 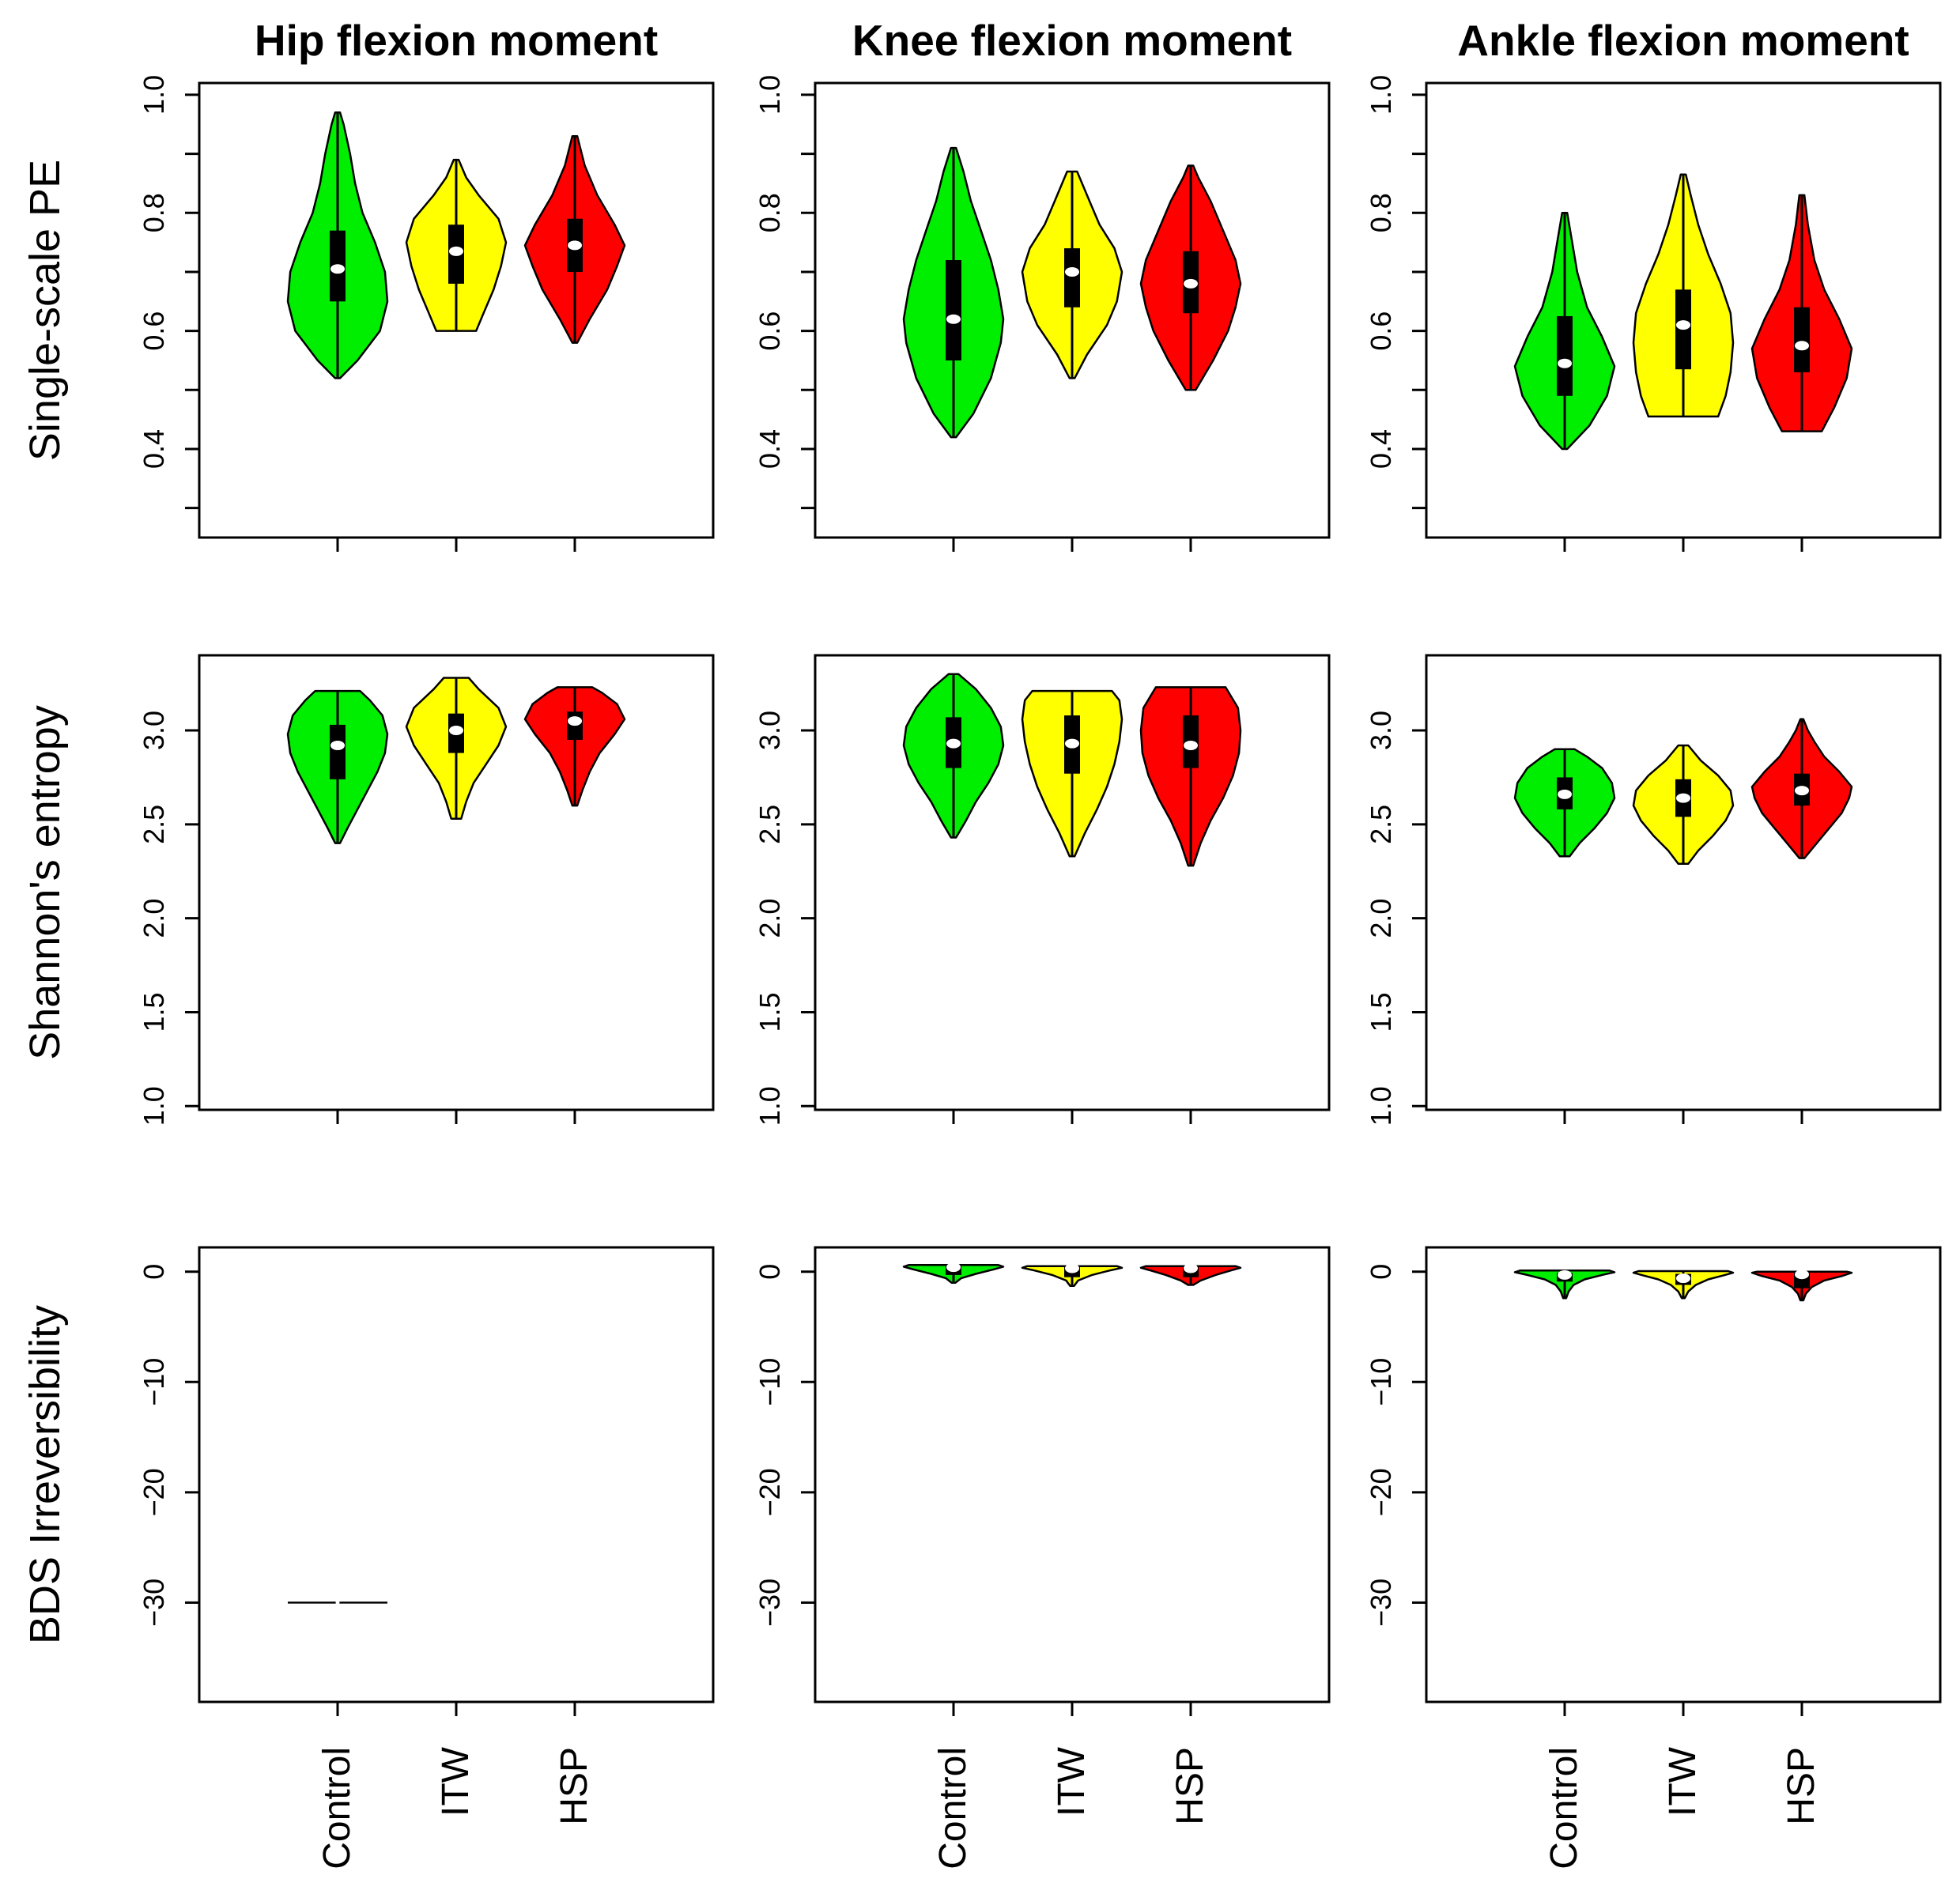 I want to click on row-label-1: Single-scale PE, so click(x=45, y=310).